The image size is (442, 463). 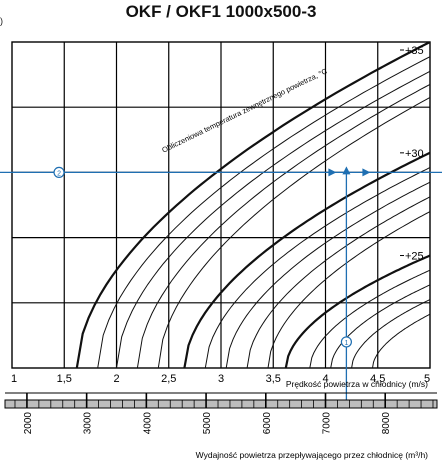 What do you see at coordinates (267, 423) in the screenshot?
I see `flow-tick-label: 6000` at bounding box center [267, 423].